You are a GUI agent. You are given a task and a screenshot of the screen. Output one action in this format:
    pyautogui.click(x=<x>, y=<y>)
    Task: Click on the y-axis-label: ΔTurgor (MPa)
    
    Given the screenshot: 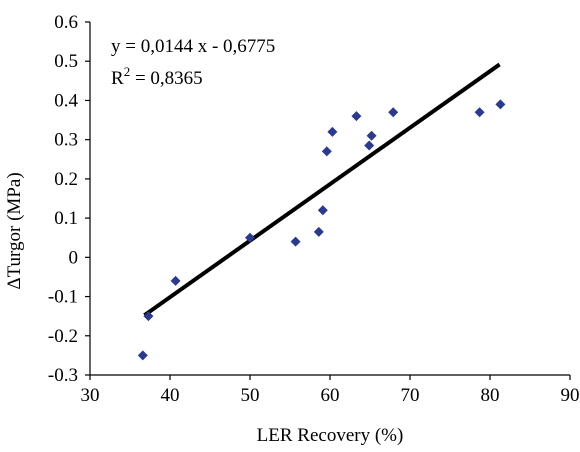 What is the action you would take?
    pyautogui.click(x=14, y=230)
    